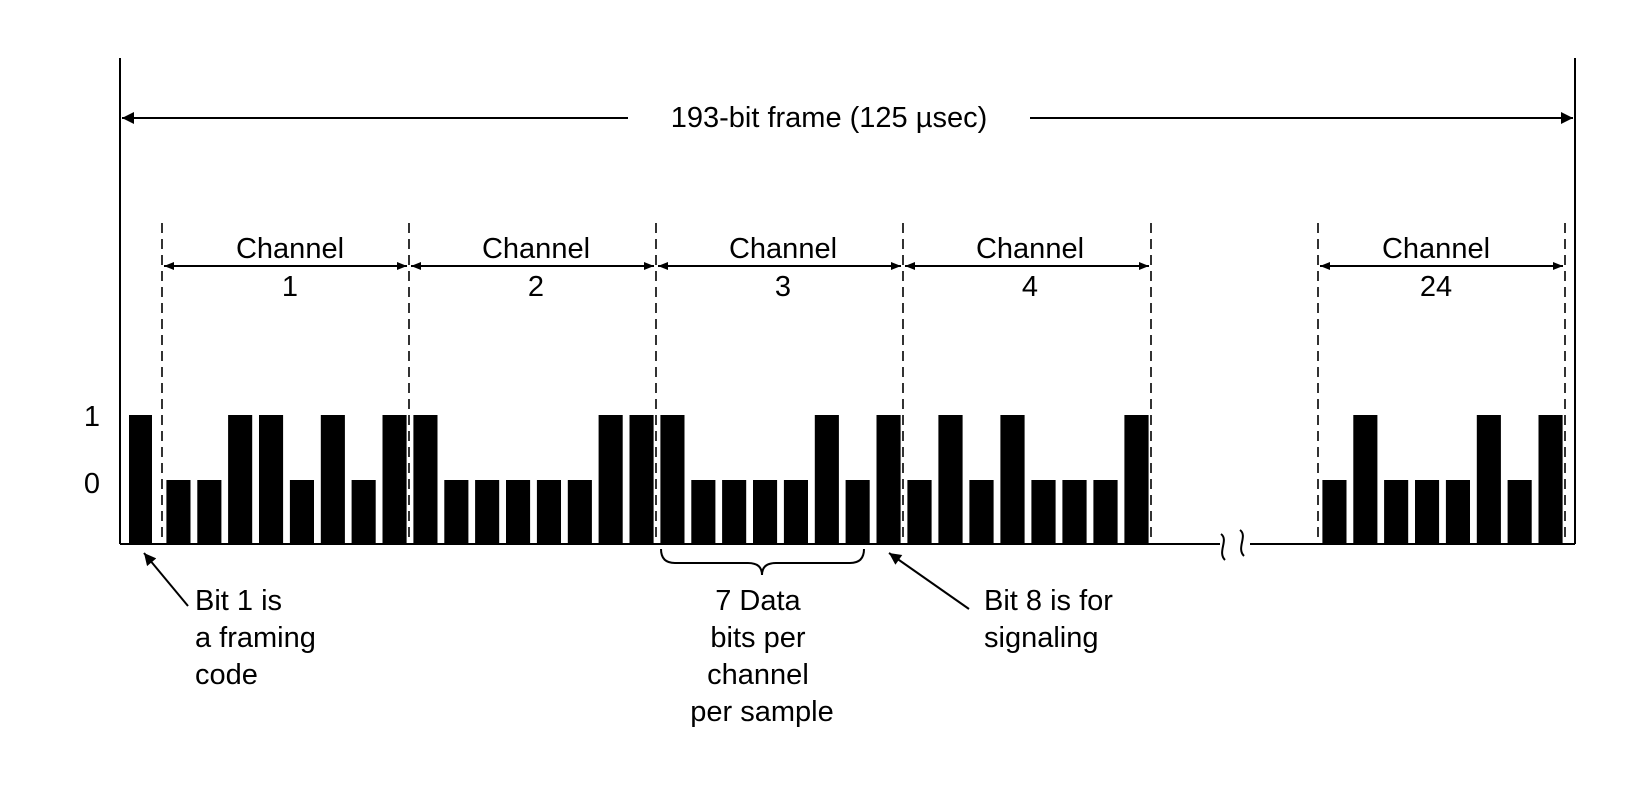  Describe the element at coordinates (166, 579) in the screenshot. I see `framing-pointer-arrow` at that location.